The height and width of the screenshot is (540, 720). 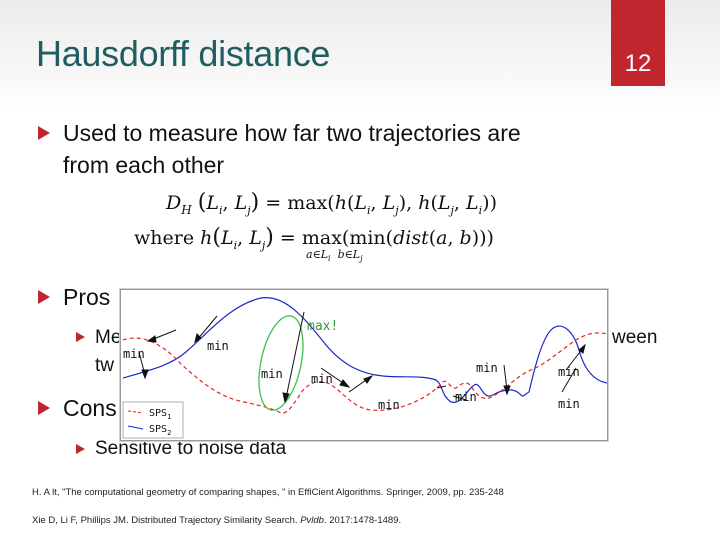 What do you see at coordinates (334, 256) in the screenshot?
I see `formula-under-indices: a∈Li b∈Lj` at bounding box center [334, 256].